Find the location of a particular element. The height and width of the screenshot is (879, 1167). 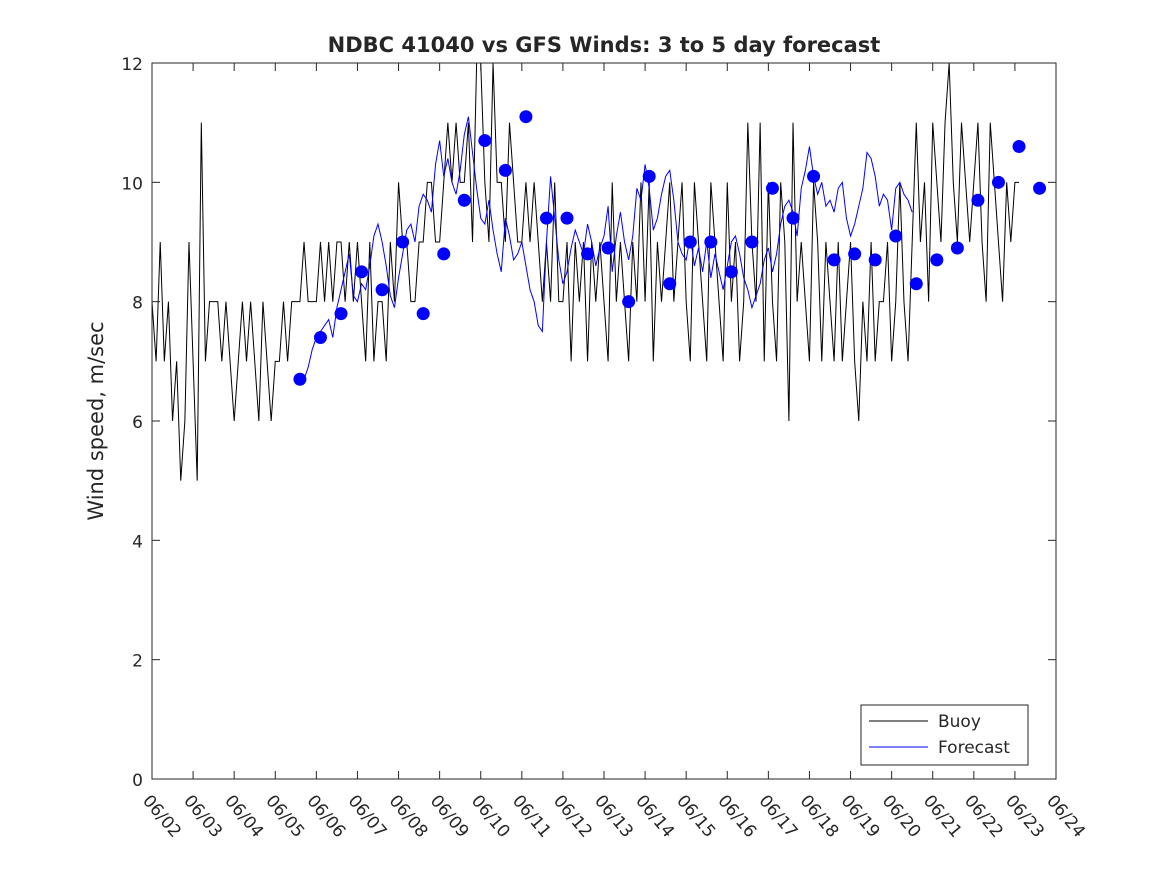

y-tick-label: 4 is located at coordinates (137, 542).